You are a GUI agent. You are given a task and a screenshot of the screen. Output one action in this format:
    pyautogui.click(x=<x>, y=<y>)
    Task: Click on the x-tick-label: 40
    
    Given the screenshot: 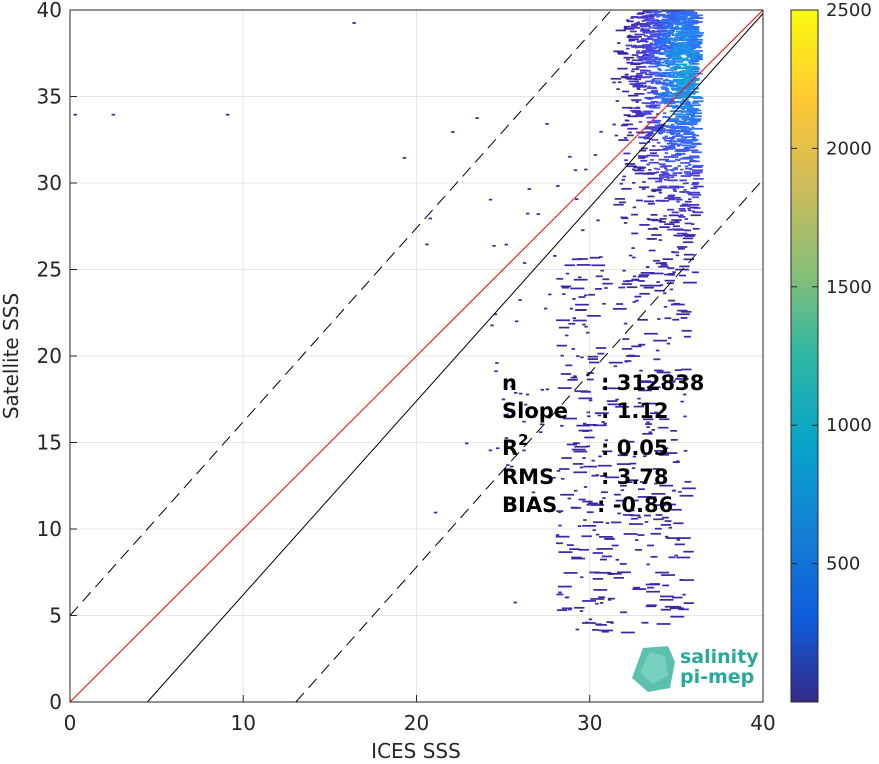 What is the action you would take?
    pyautogui.click(x=762, y=723)
    